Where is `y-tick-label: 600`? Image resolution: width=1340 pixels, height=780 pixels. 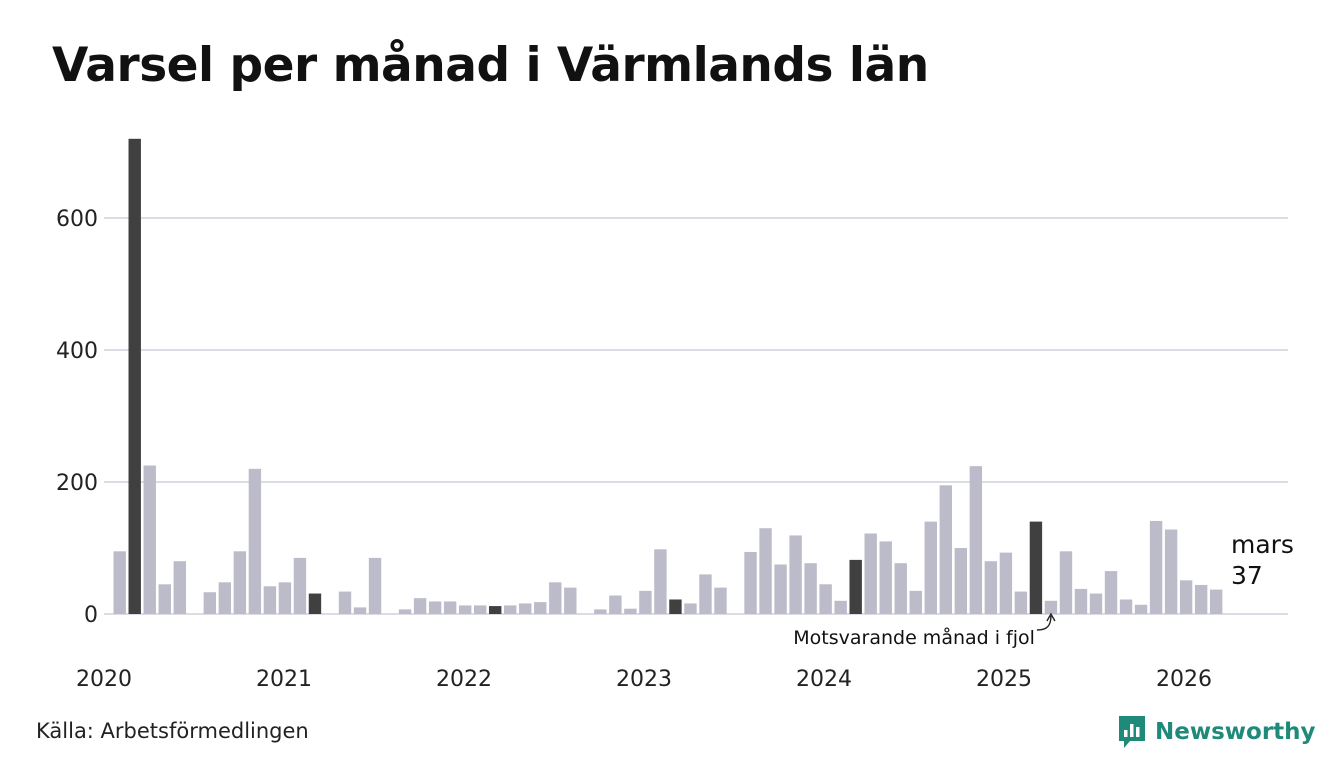
y-tick-label: 600 is located at coordinates (77, 219).